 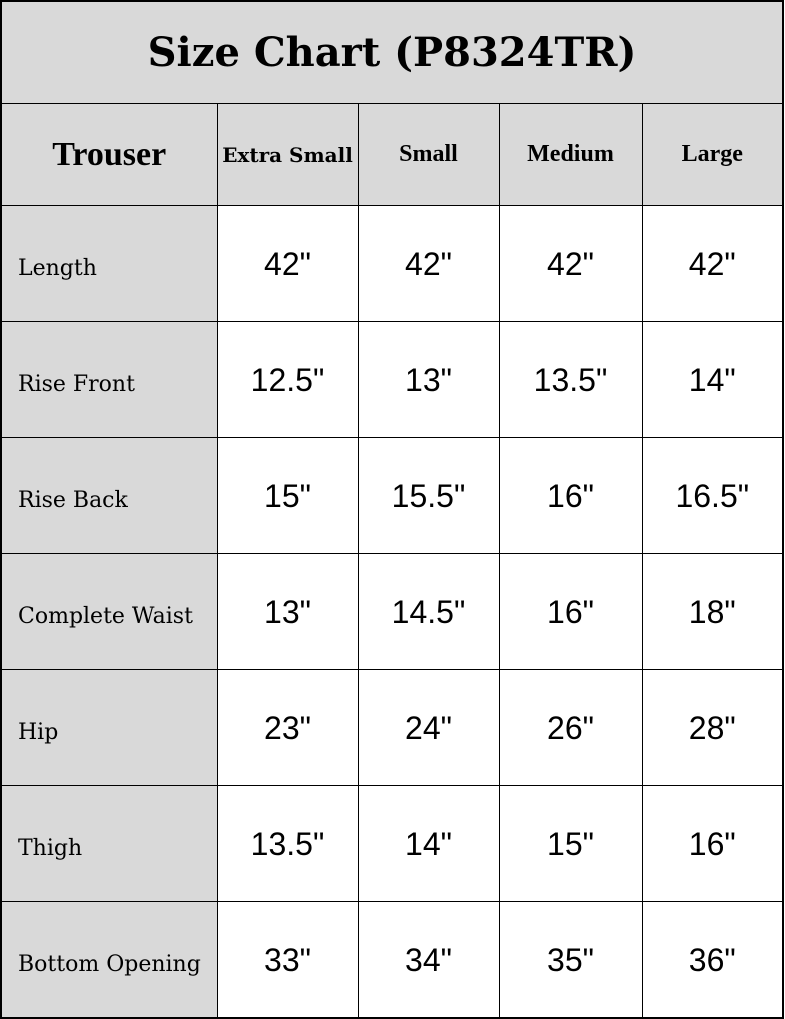 What do you see at coordinates (109, 379) in the screenshot?
I see `row-label: Rise Front` at bounding box center [109, 379].